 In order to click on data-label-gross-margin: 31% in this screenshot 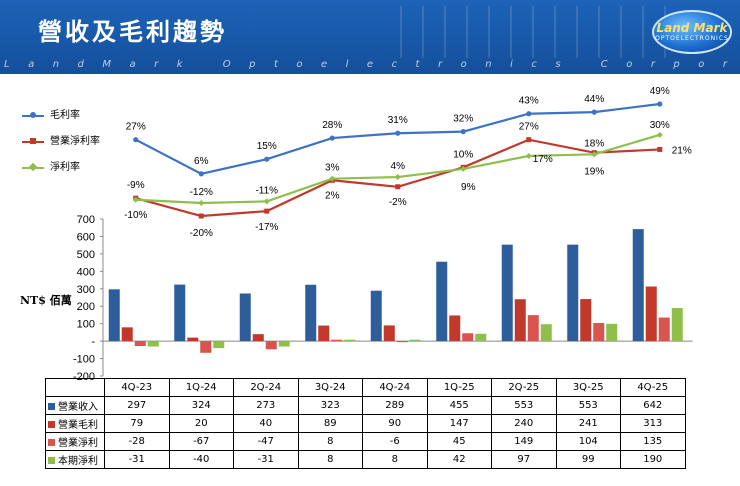, I will do `click(398, 120)`.